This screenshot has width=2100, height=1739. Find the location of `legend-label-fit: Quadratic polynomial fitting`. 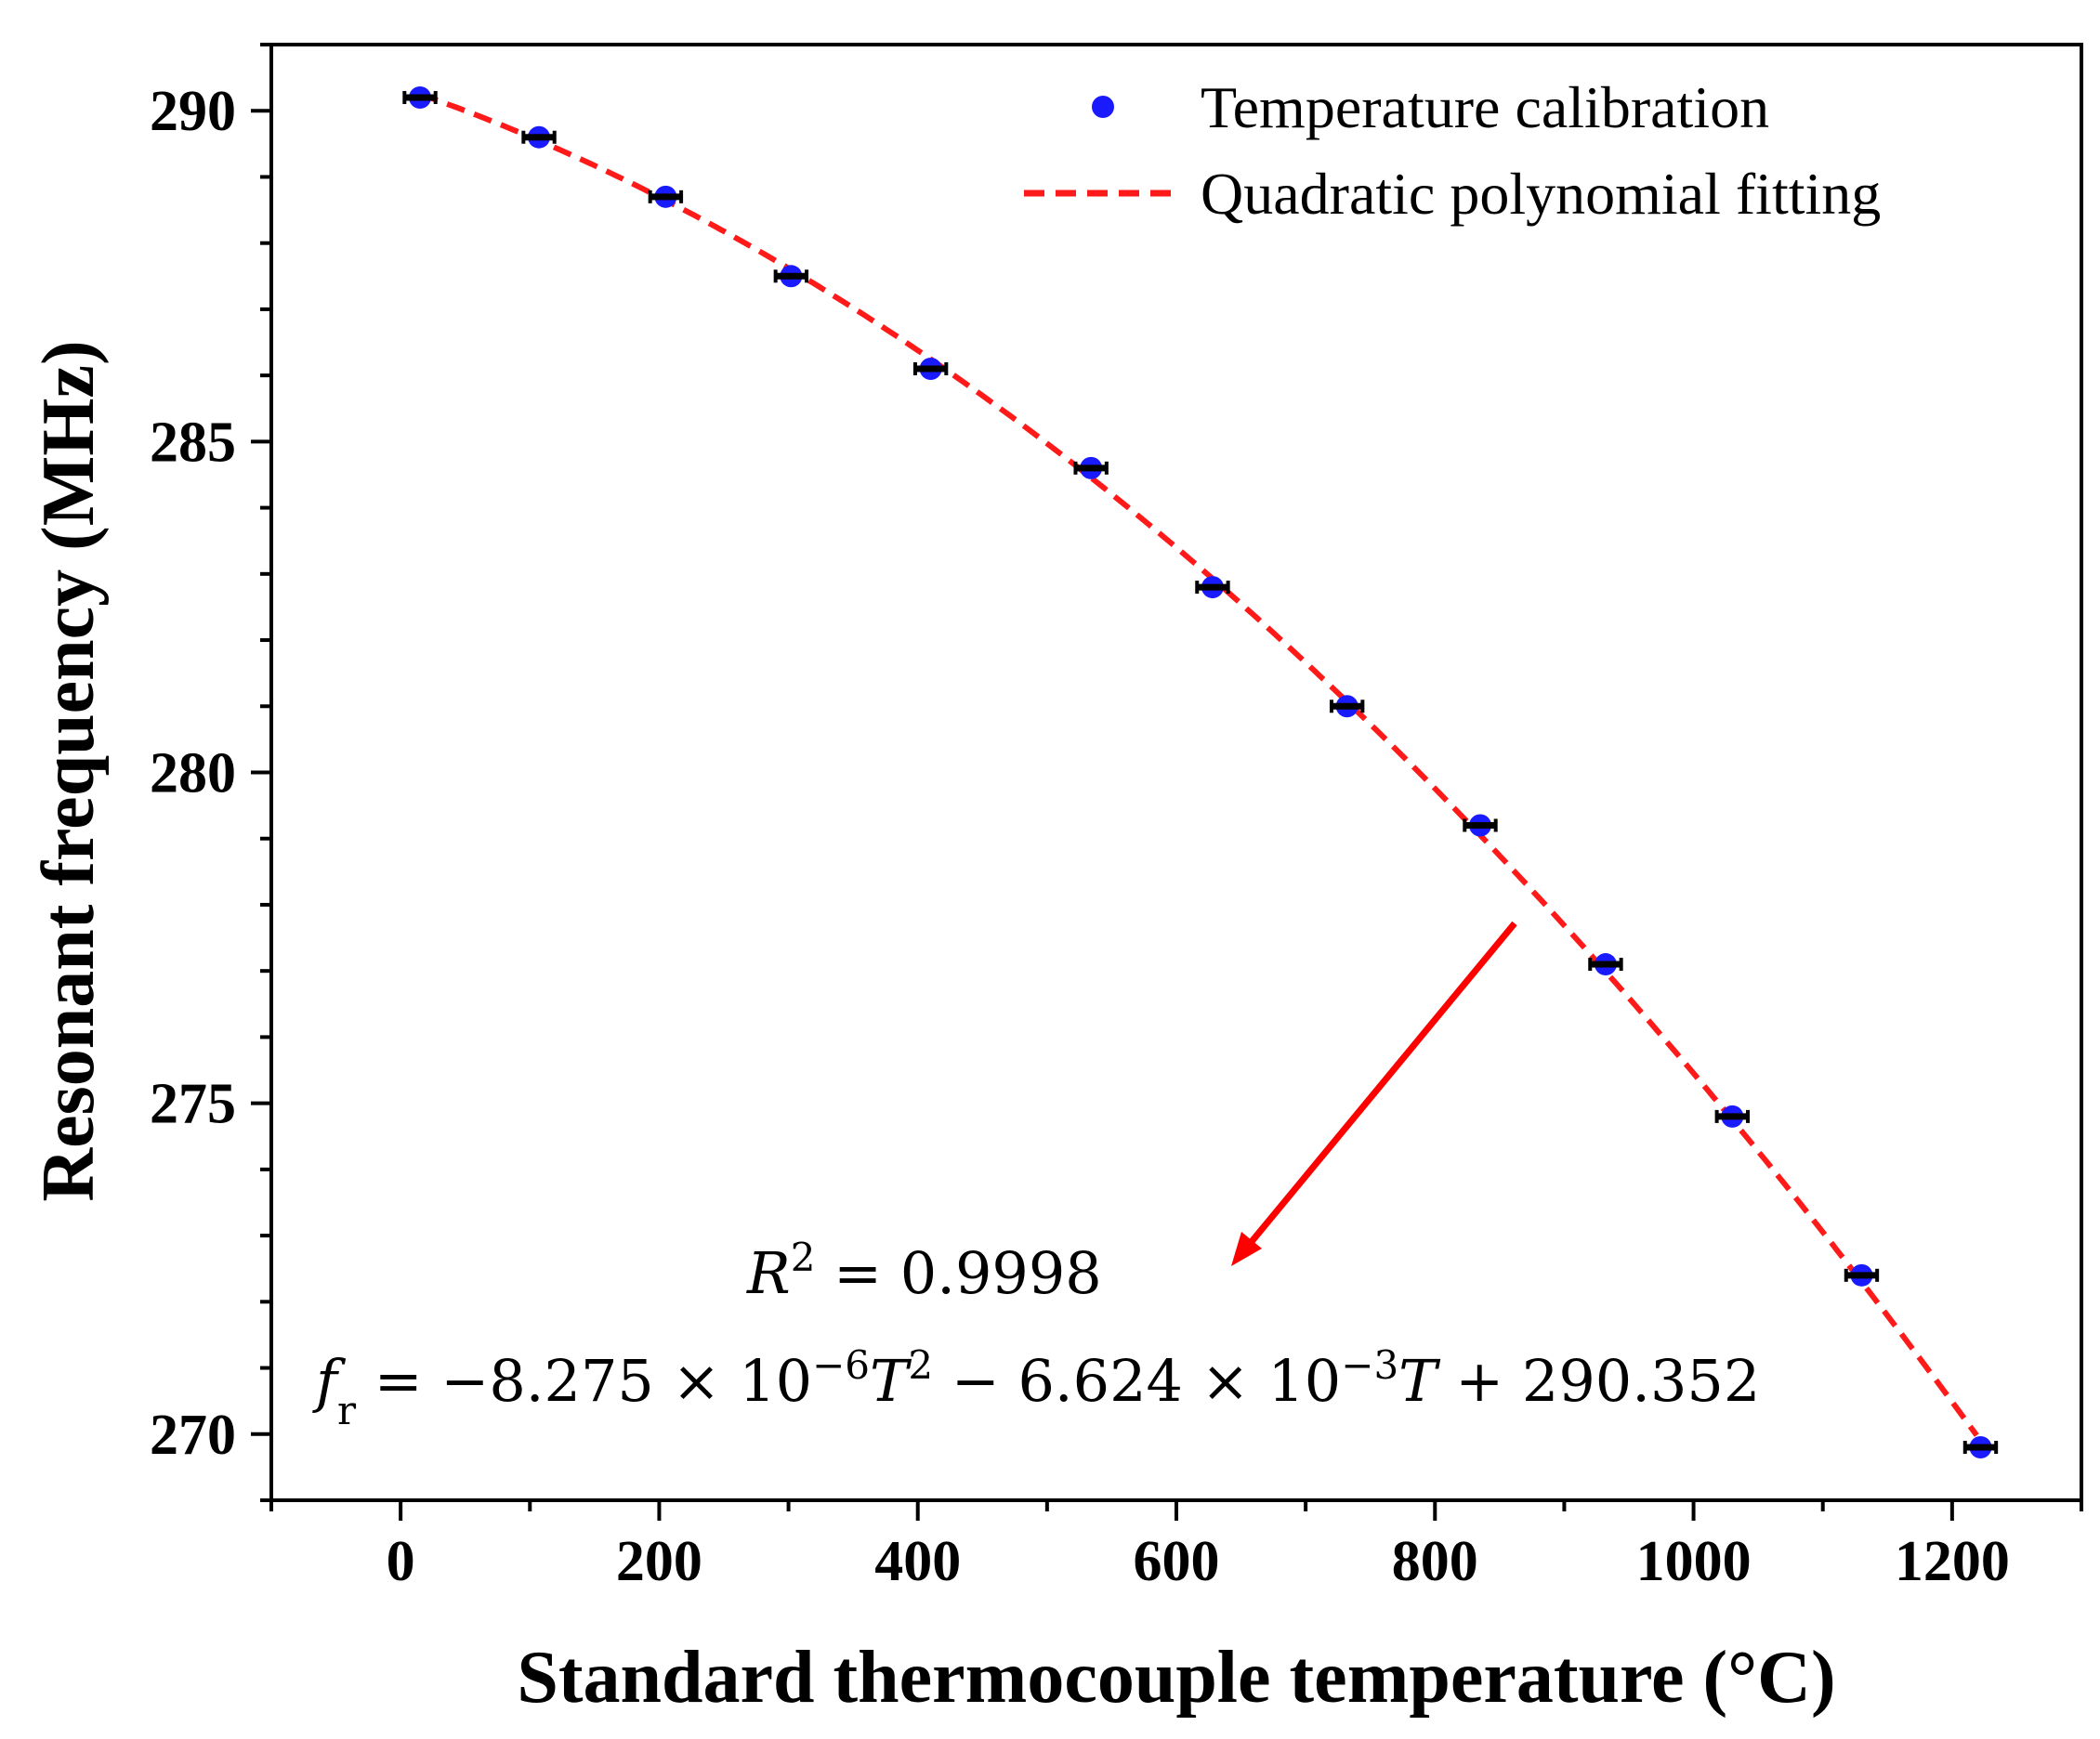

legend-label-fit: Quadratic polynomial fitting is located at coordinates (1541, 194).